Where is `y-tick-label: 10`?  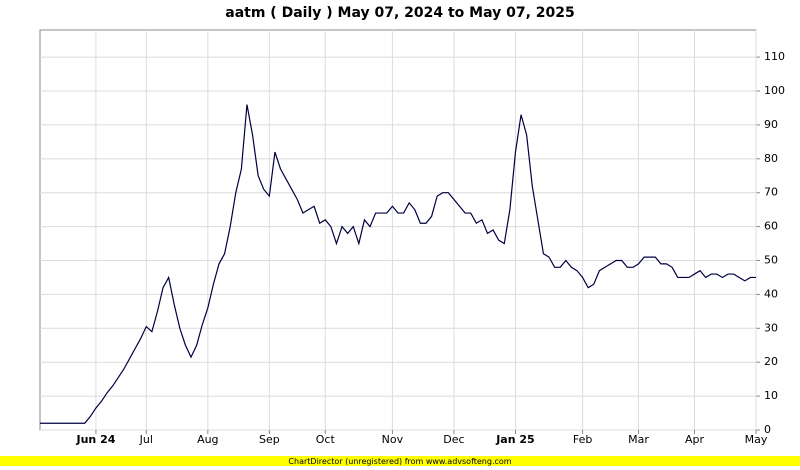
y-tick-label: 10 is located at coordinates (771, 395).